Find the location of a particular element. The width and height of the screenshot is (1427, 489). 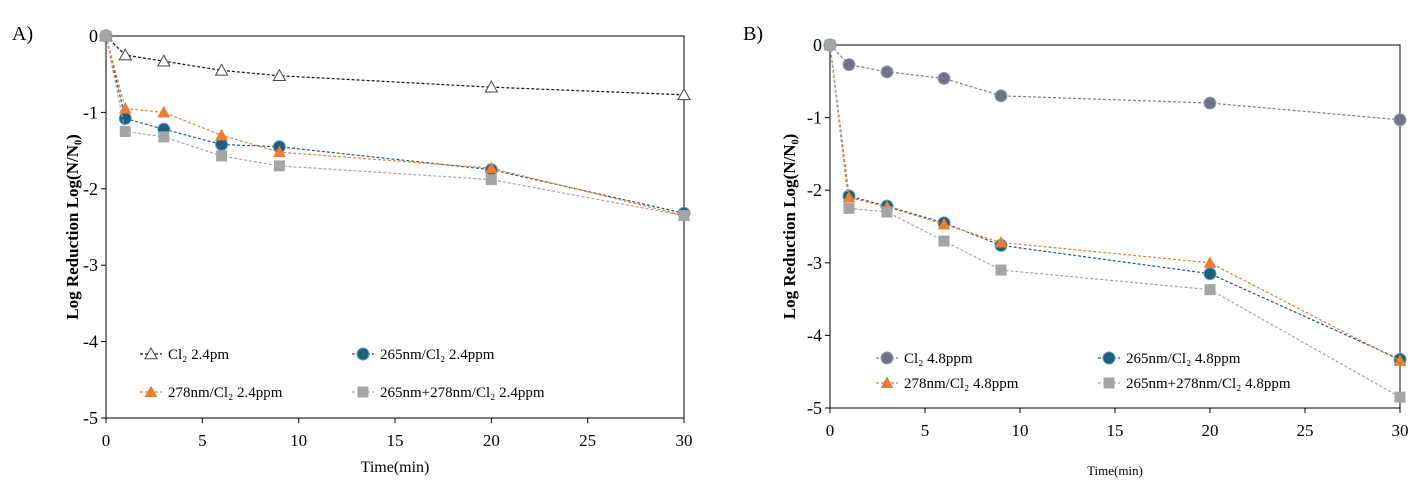

y-tick-label: -2 is located at coordinates (90, 189).